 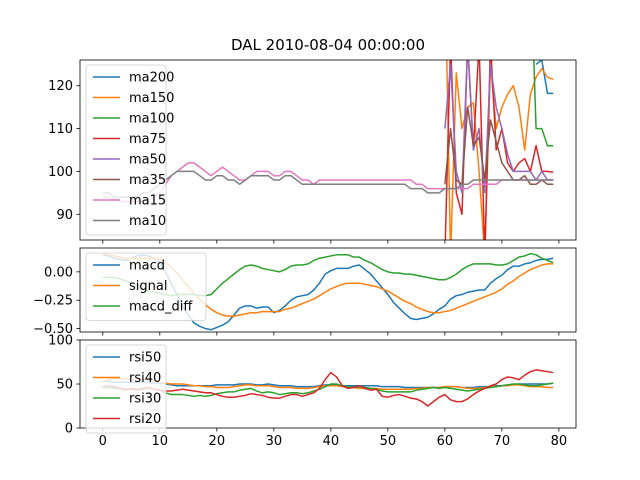 I want to click on legend-label-ma50: ma50, so click(x=147, y=160).